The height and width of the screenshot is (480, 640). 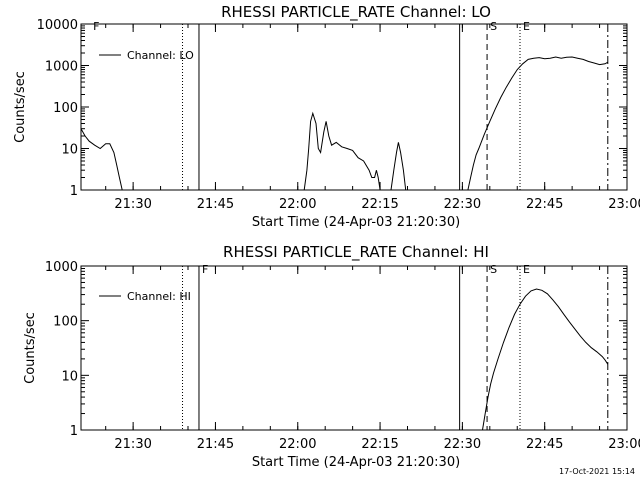 What do you see at coordinates (597, 471) in the screenshot?
I see `footer-timestamp: 17-Oct-2021 15:14` at bounding box center [597, 471].